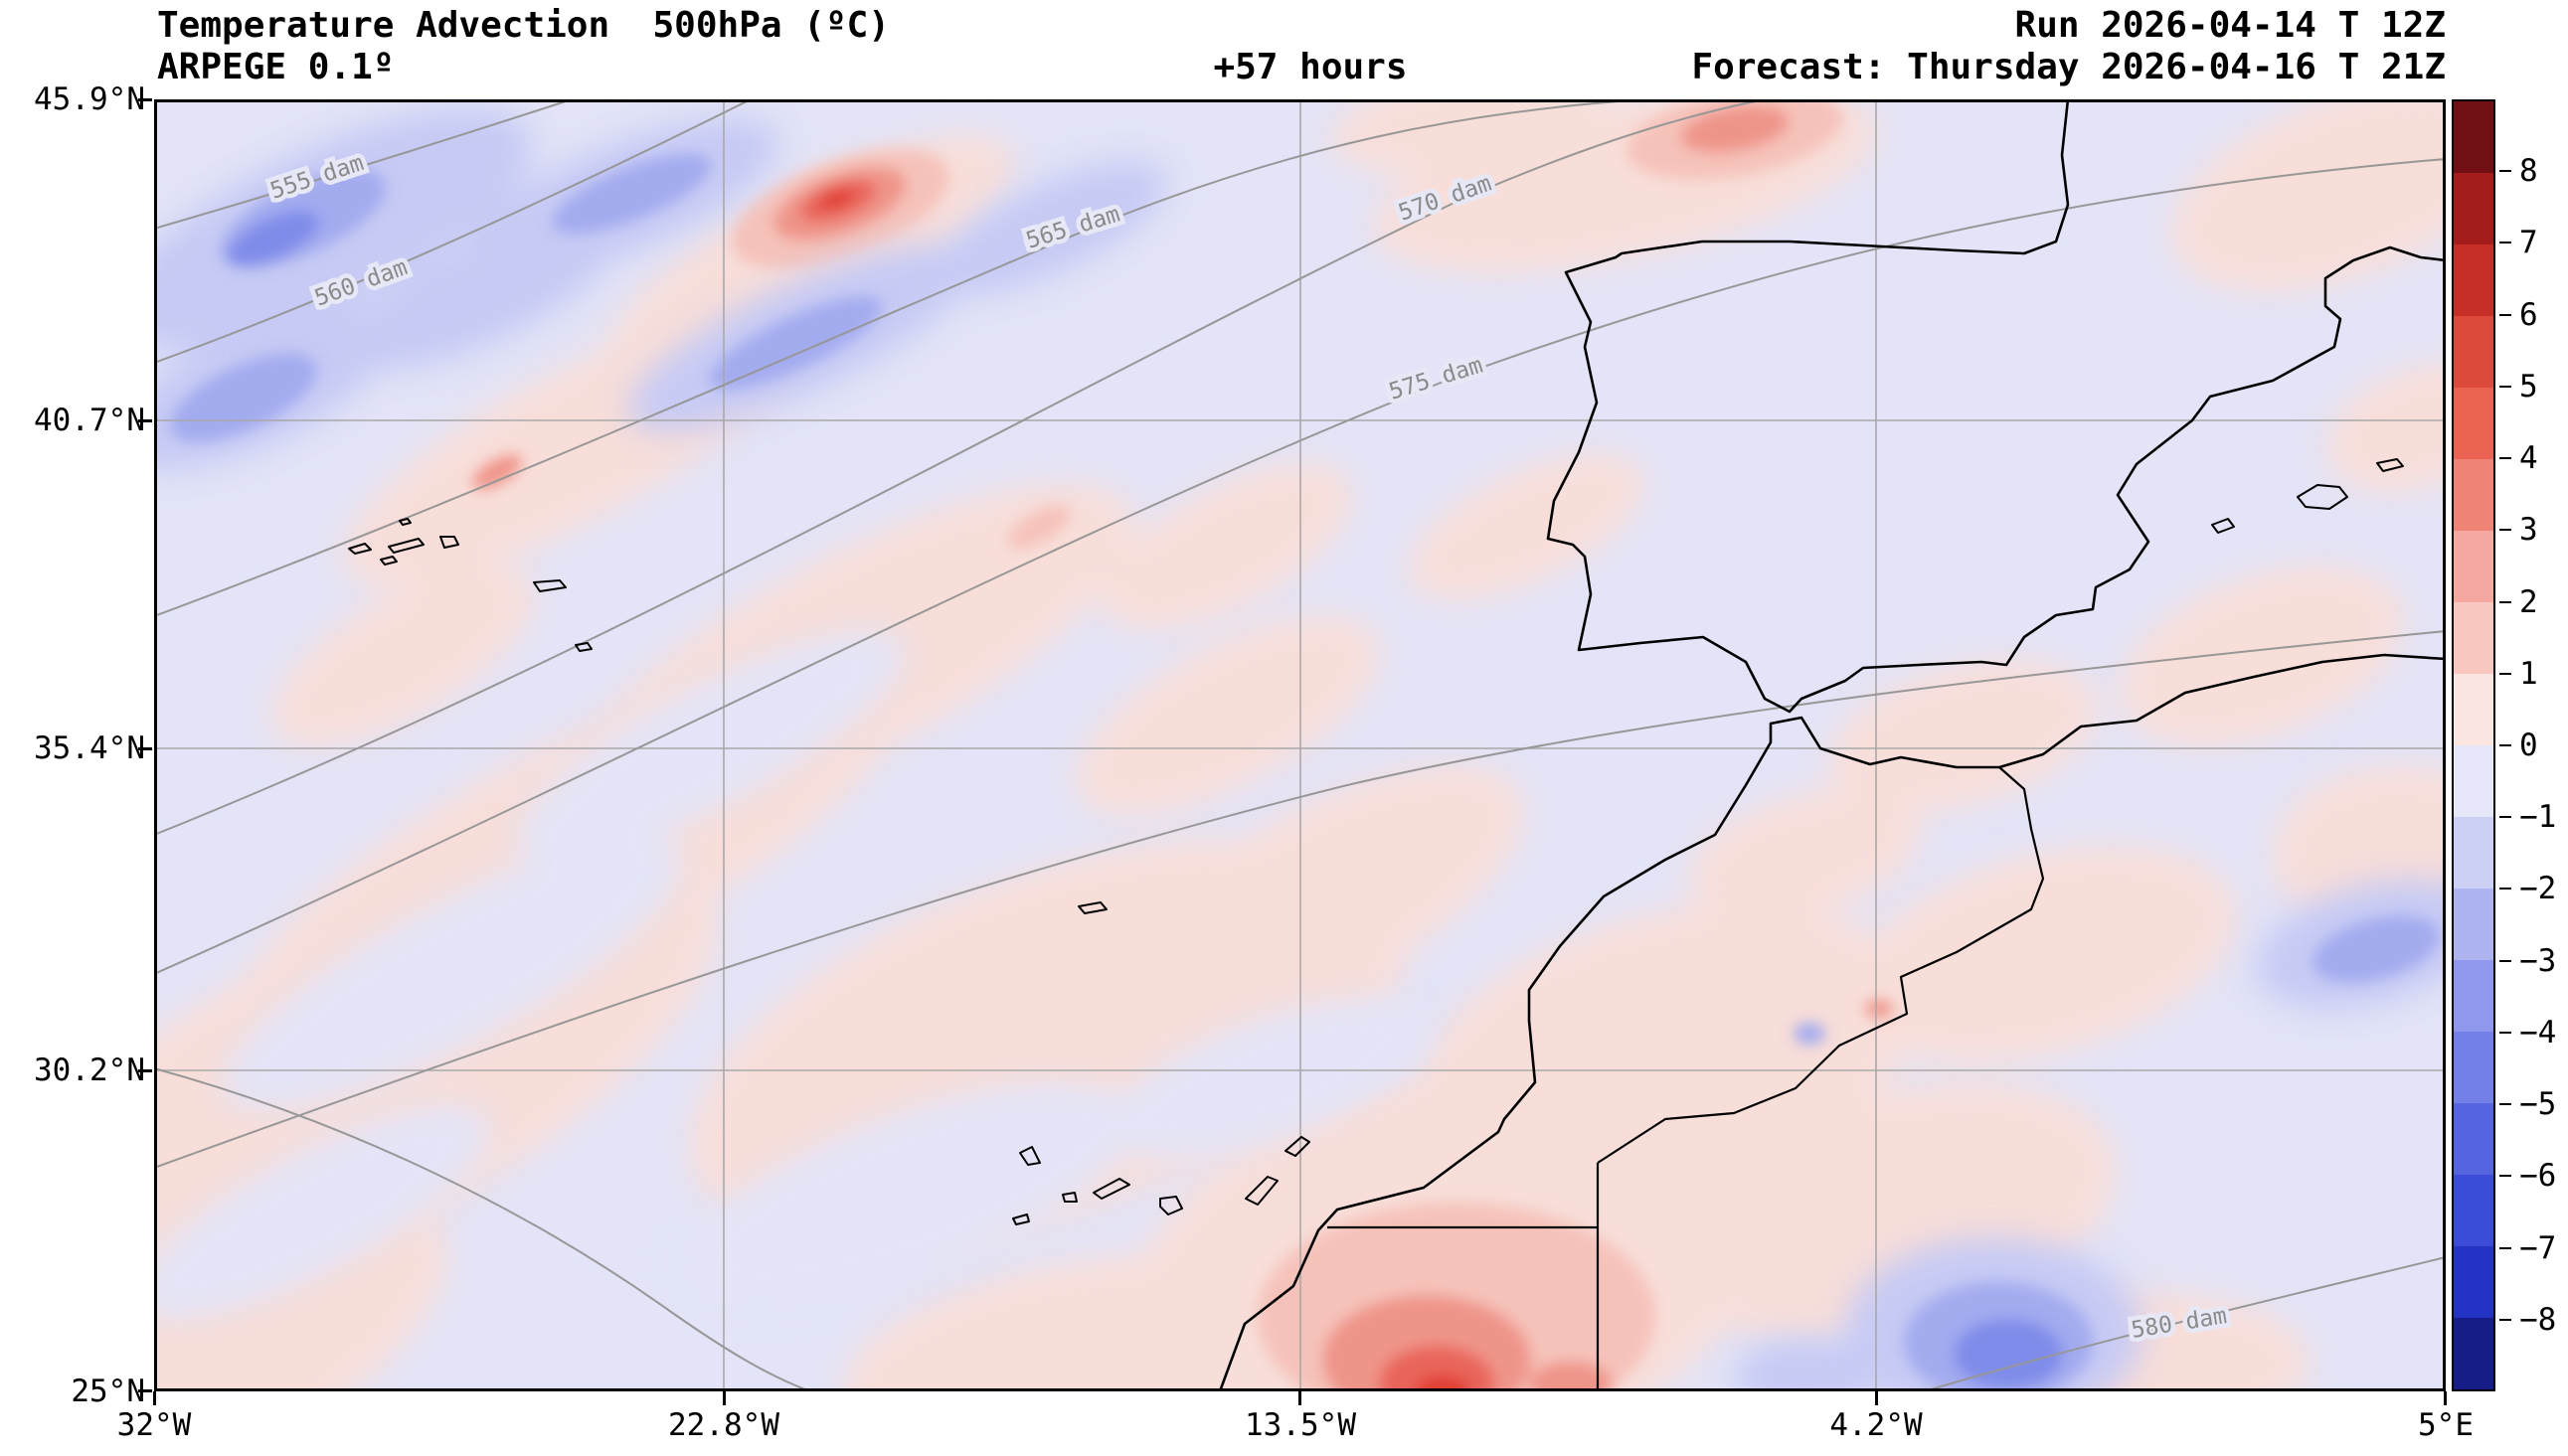 The height and width of the screenshot is (1456, 2568). Describe the element at coordinates (2528, 673) in the screenshot. I see `colorbar-tick-label: 1` at that location.